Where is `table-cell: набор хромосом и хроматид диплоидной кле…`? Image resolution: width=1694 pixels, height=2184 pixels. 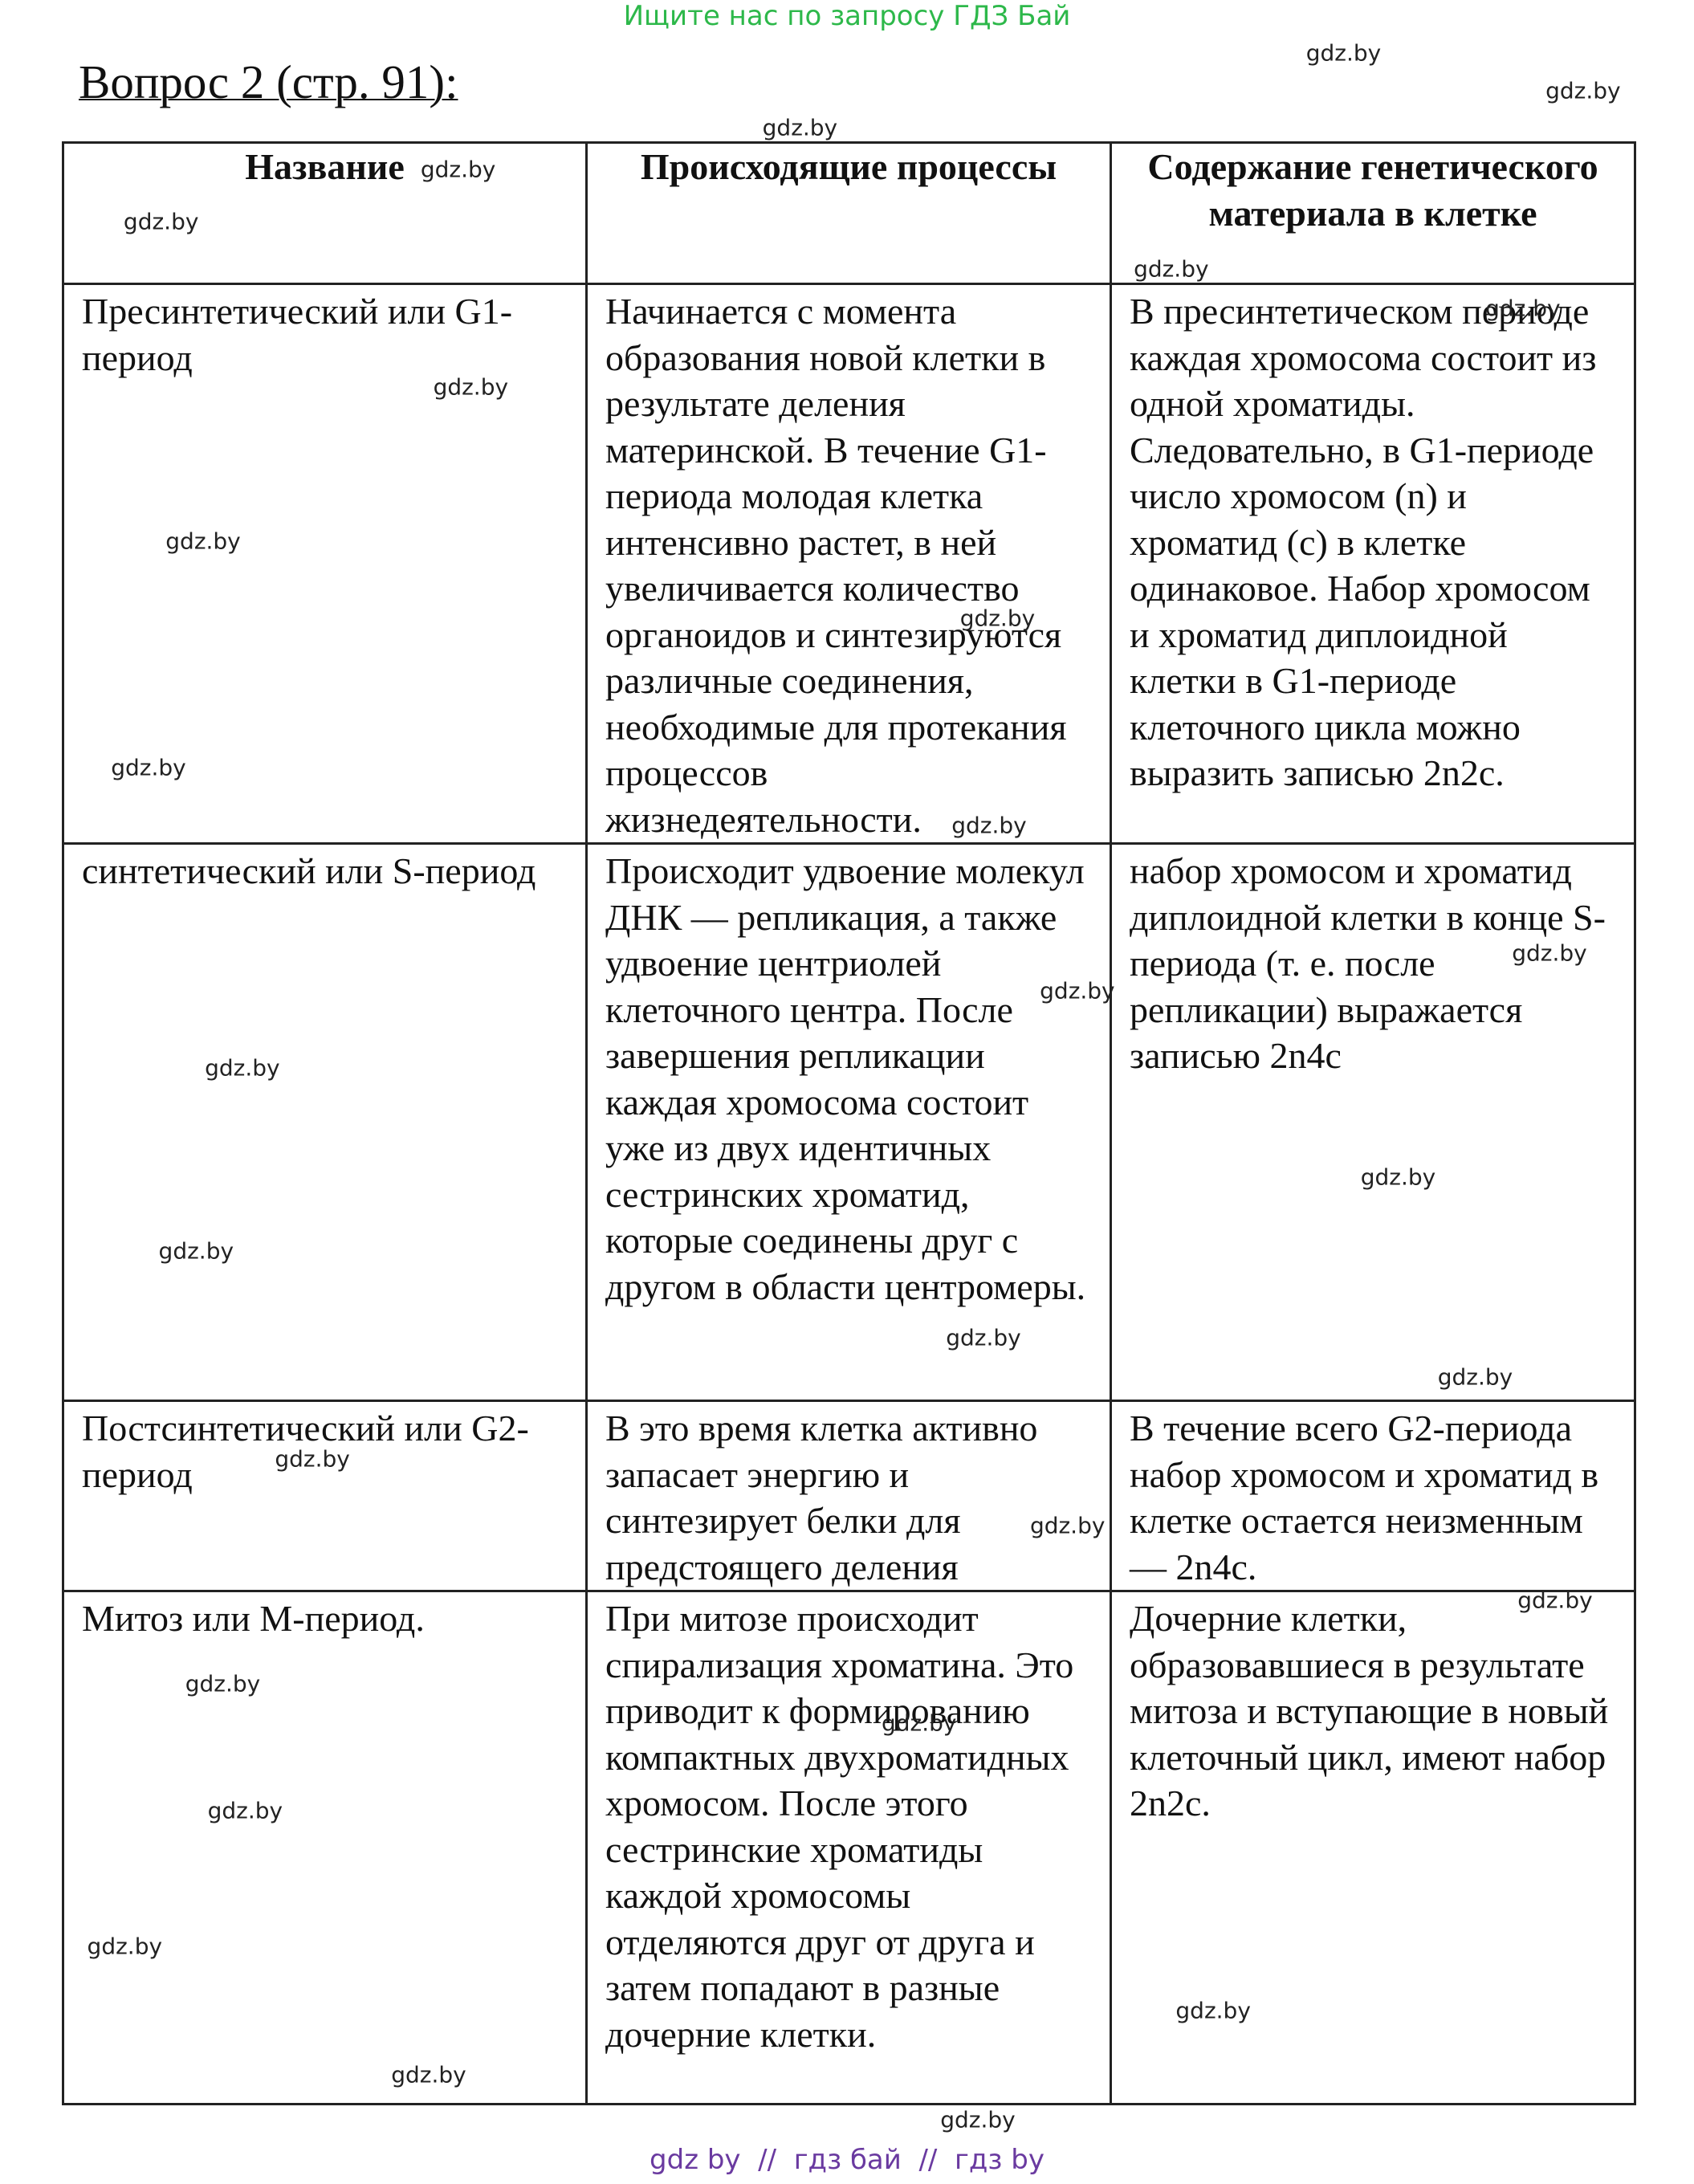 table-cell: набор хромосом и хроматид диплоидной кле… is located at coordinates (1373, 1122).